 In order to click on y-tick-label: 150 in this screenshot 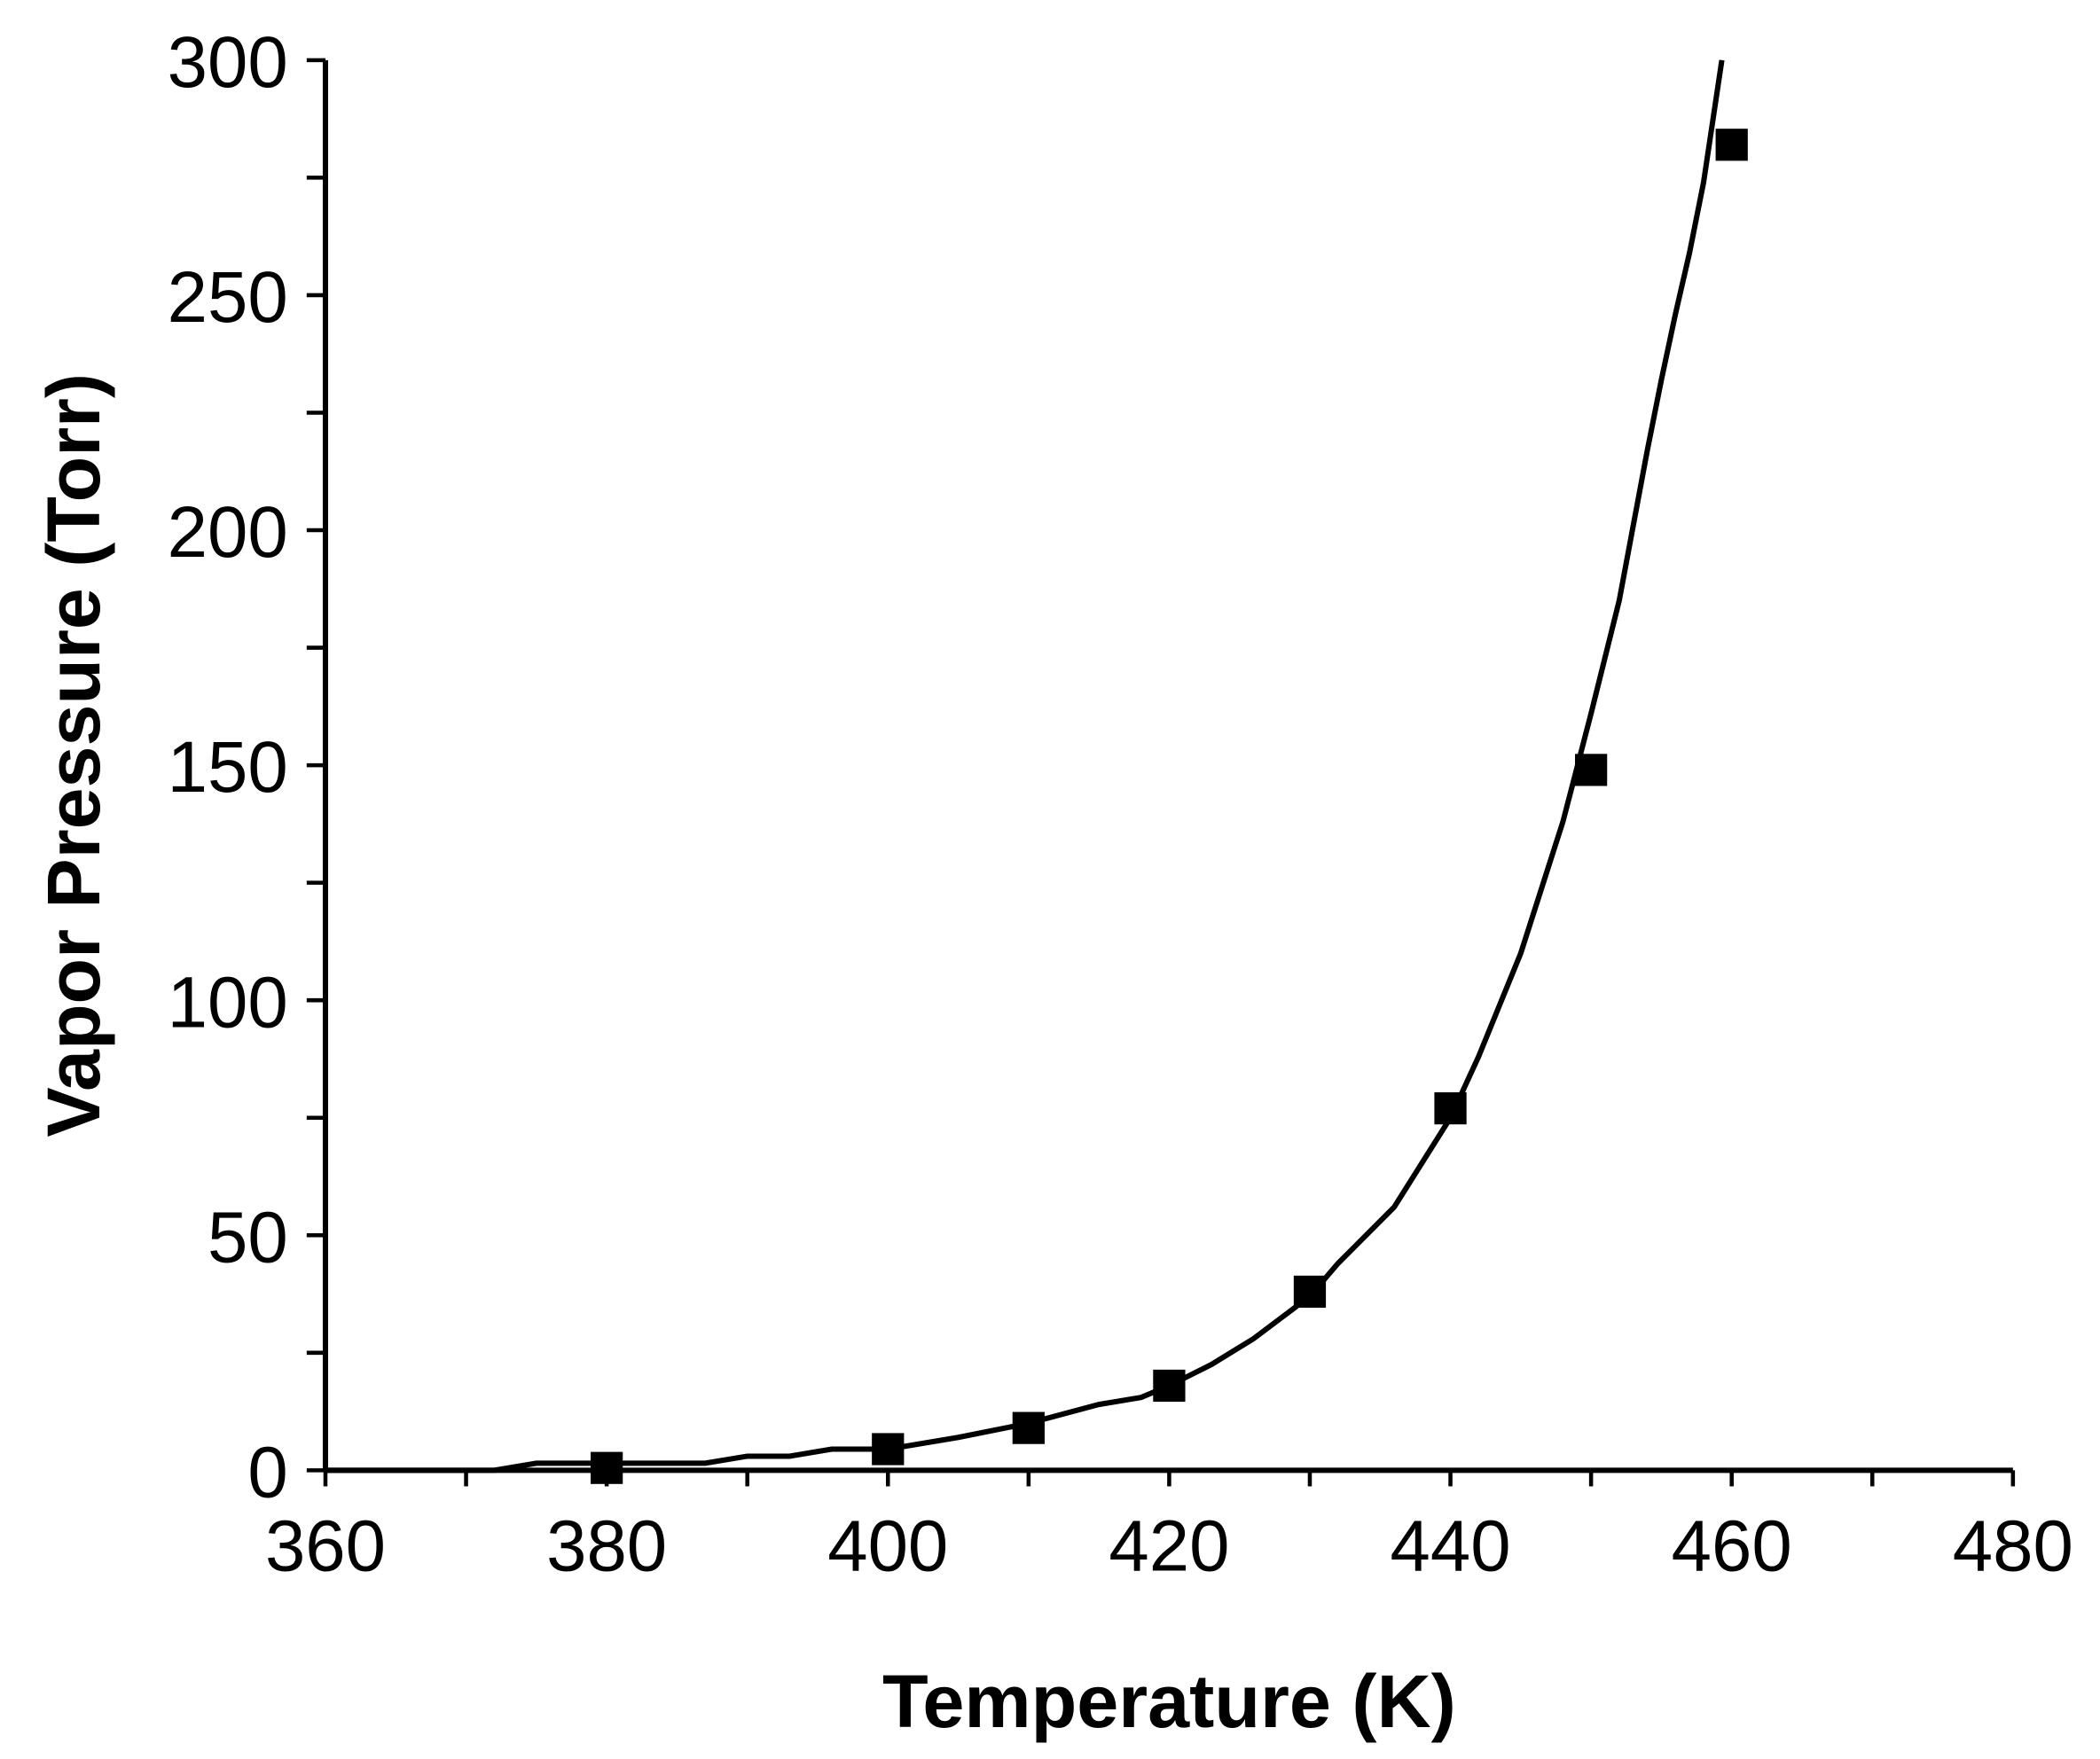, I will do `click(228, 767)`.